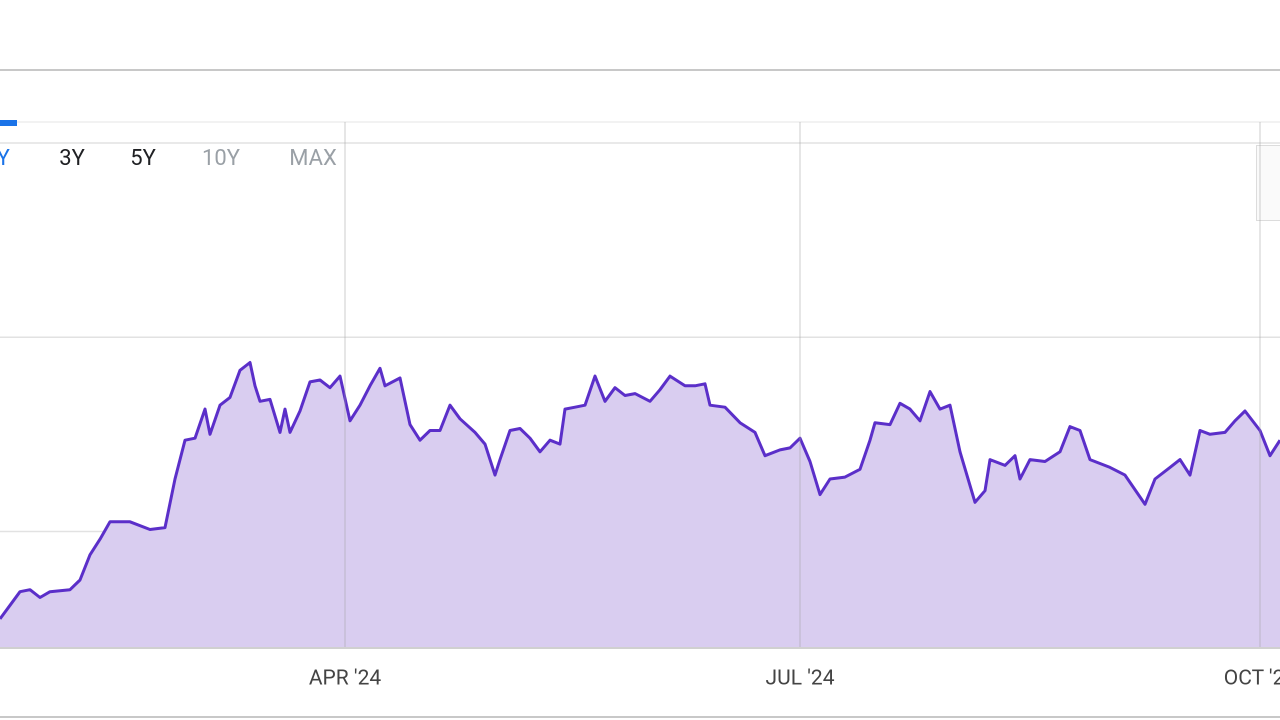  Describe the element at coordinates (221, 158) in the screenshot. I see `range-button: 10Y` at that location.